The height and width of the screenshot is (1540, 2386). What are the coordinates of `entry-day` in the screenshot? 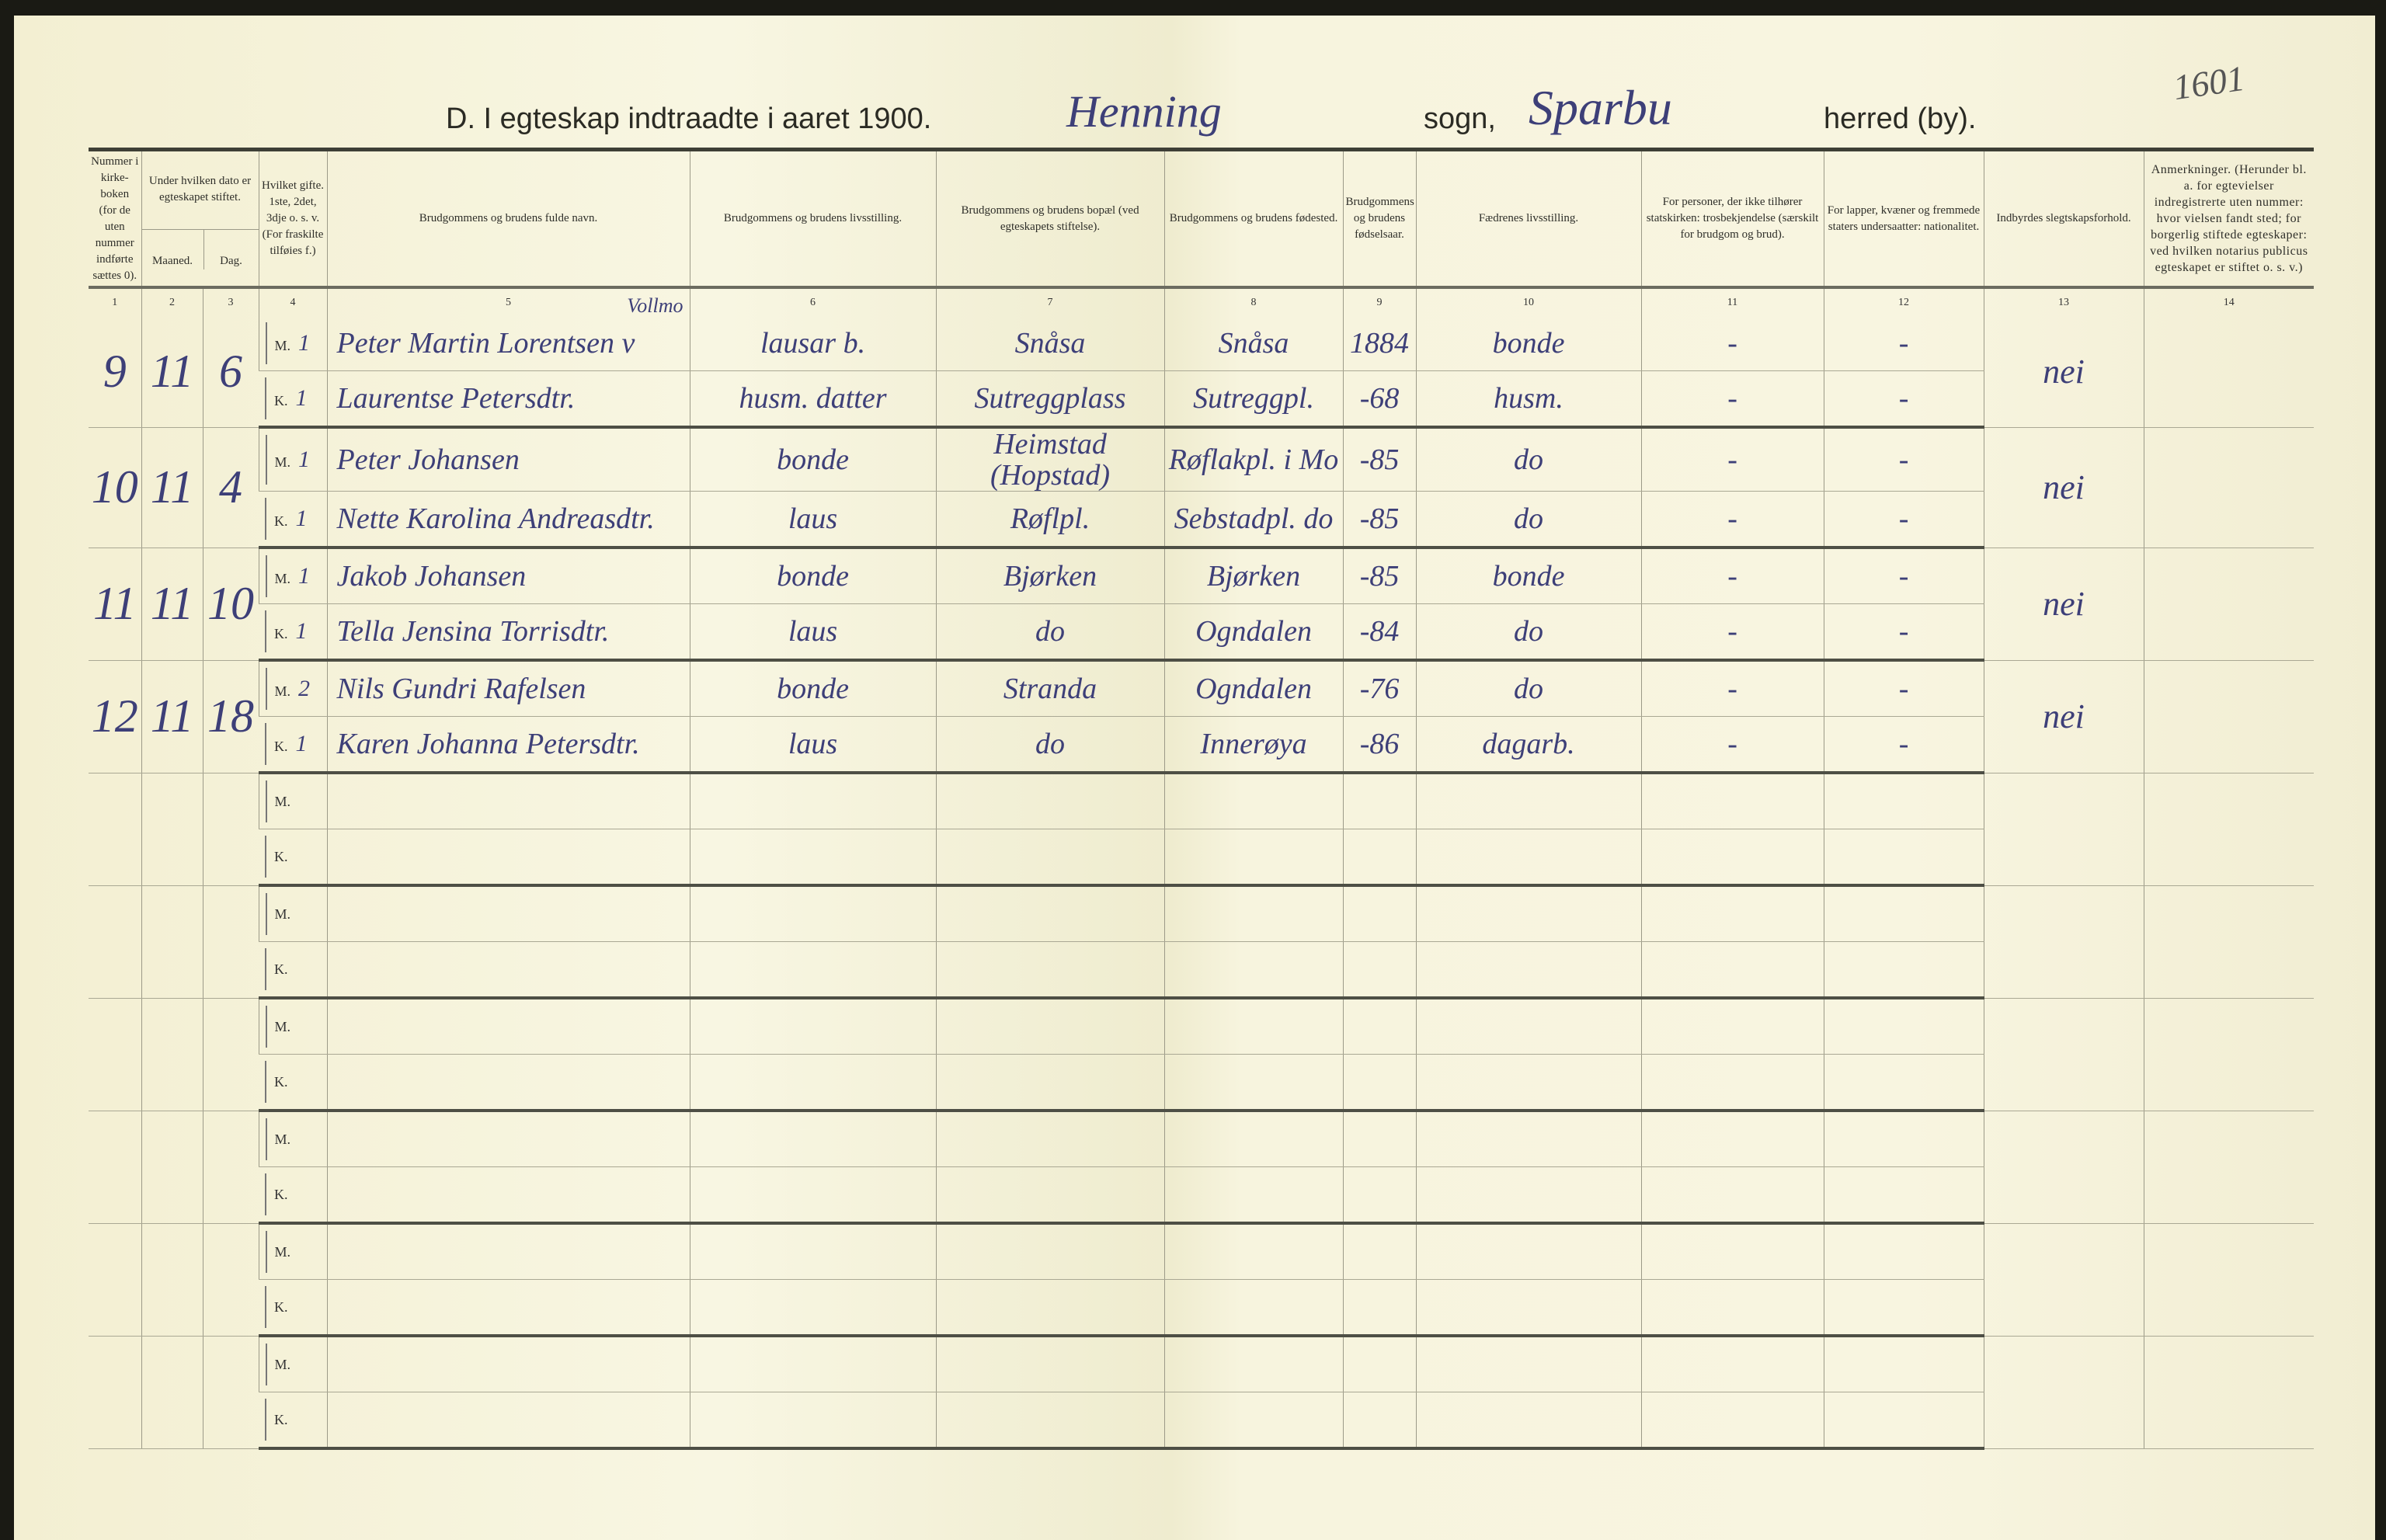 It's located at (230, 1055).